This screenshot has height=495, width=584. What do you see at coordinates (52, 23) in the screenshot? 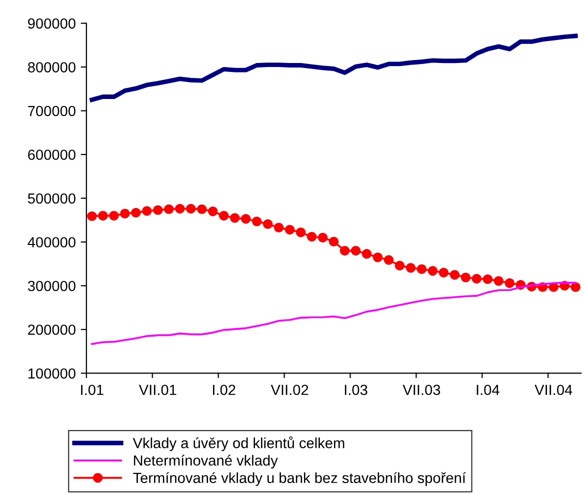
I see `y-tick-label: 900000` at bounding box center [52, 23].